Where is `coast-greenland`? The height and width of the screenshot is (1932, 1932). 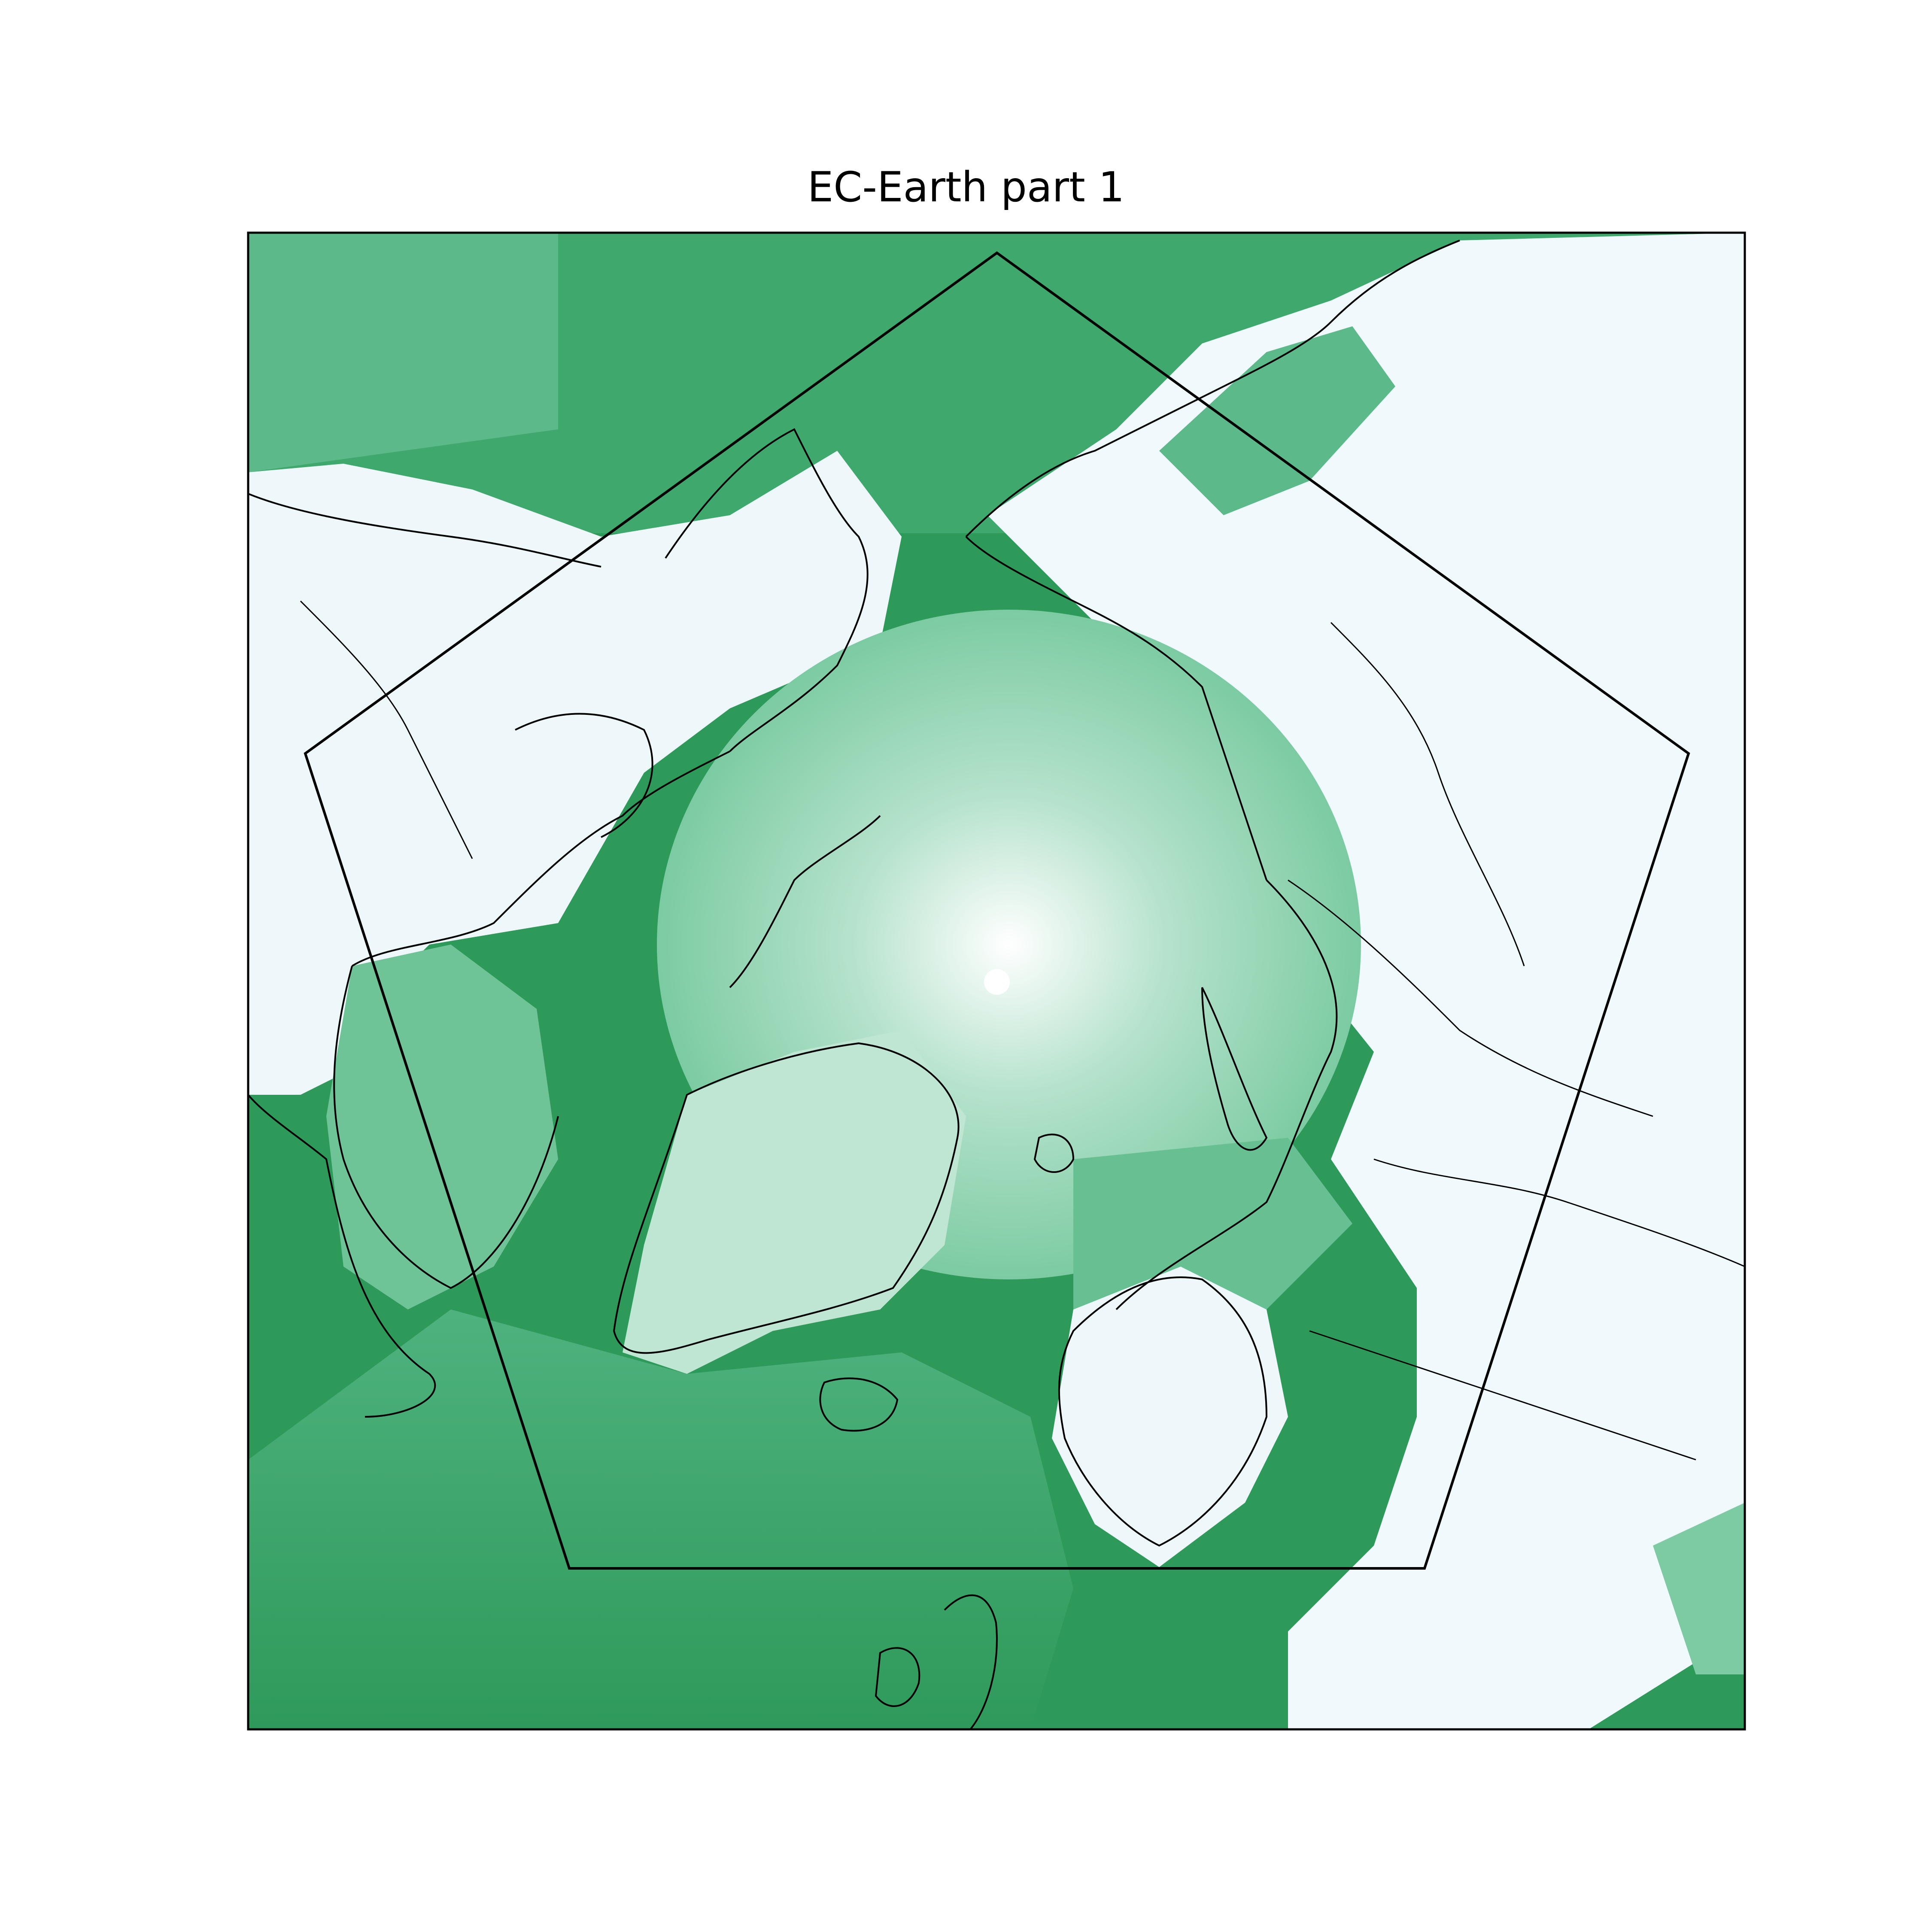
coast-greenland is located at coordinates (786, 1198).